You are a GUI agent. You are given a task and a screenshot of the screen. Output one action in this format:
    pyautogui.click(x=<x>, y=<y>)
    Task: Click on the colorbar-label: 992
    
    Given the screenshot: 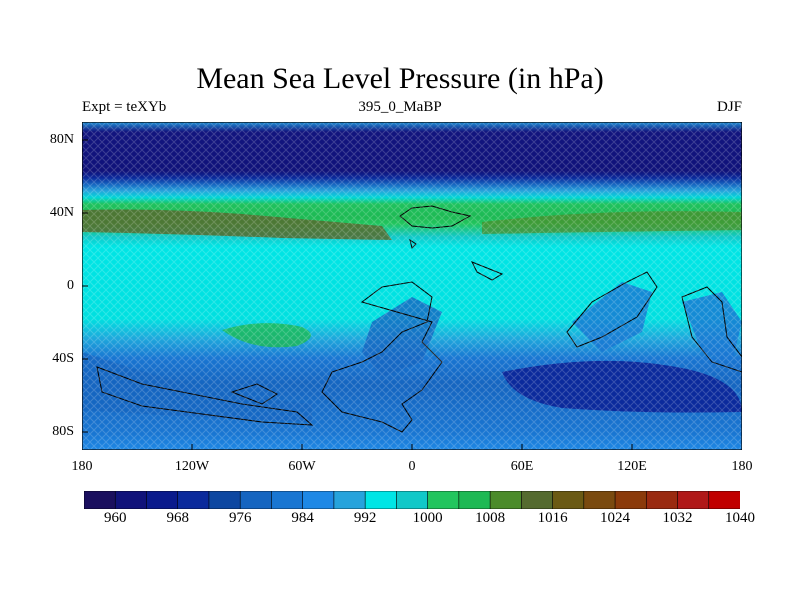 What is the action you would take?
    pyautogui.click(x=365, y=518)
    